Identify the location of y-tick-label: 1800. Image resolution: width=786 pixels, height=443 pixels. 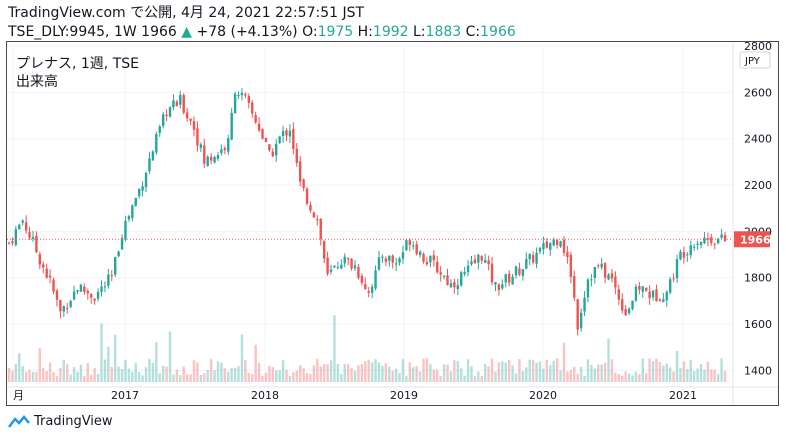
(758, 278).